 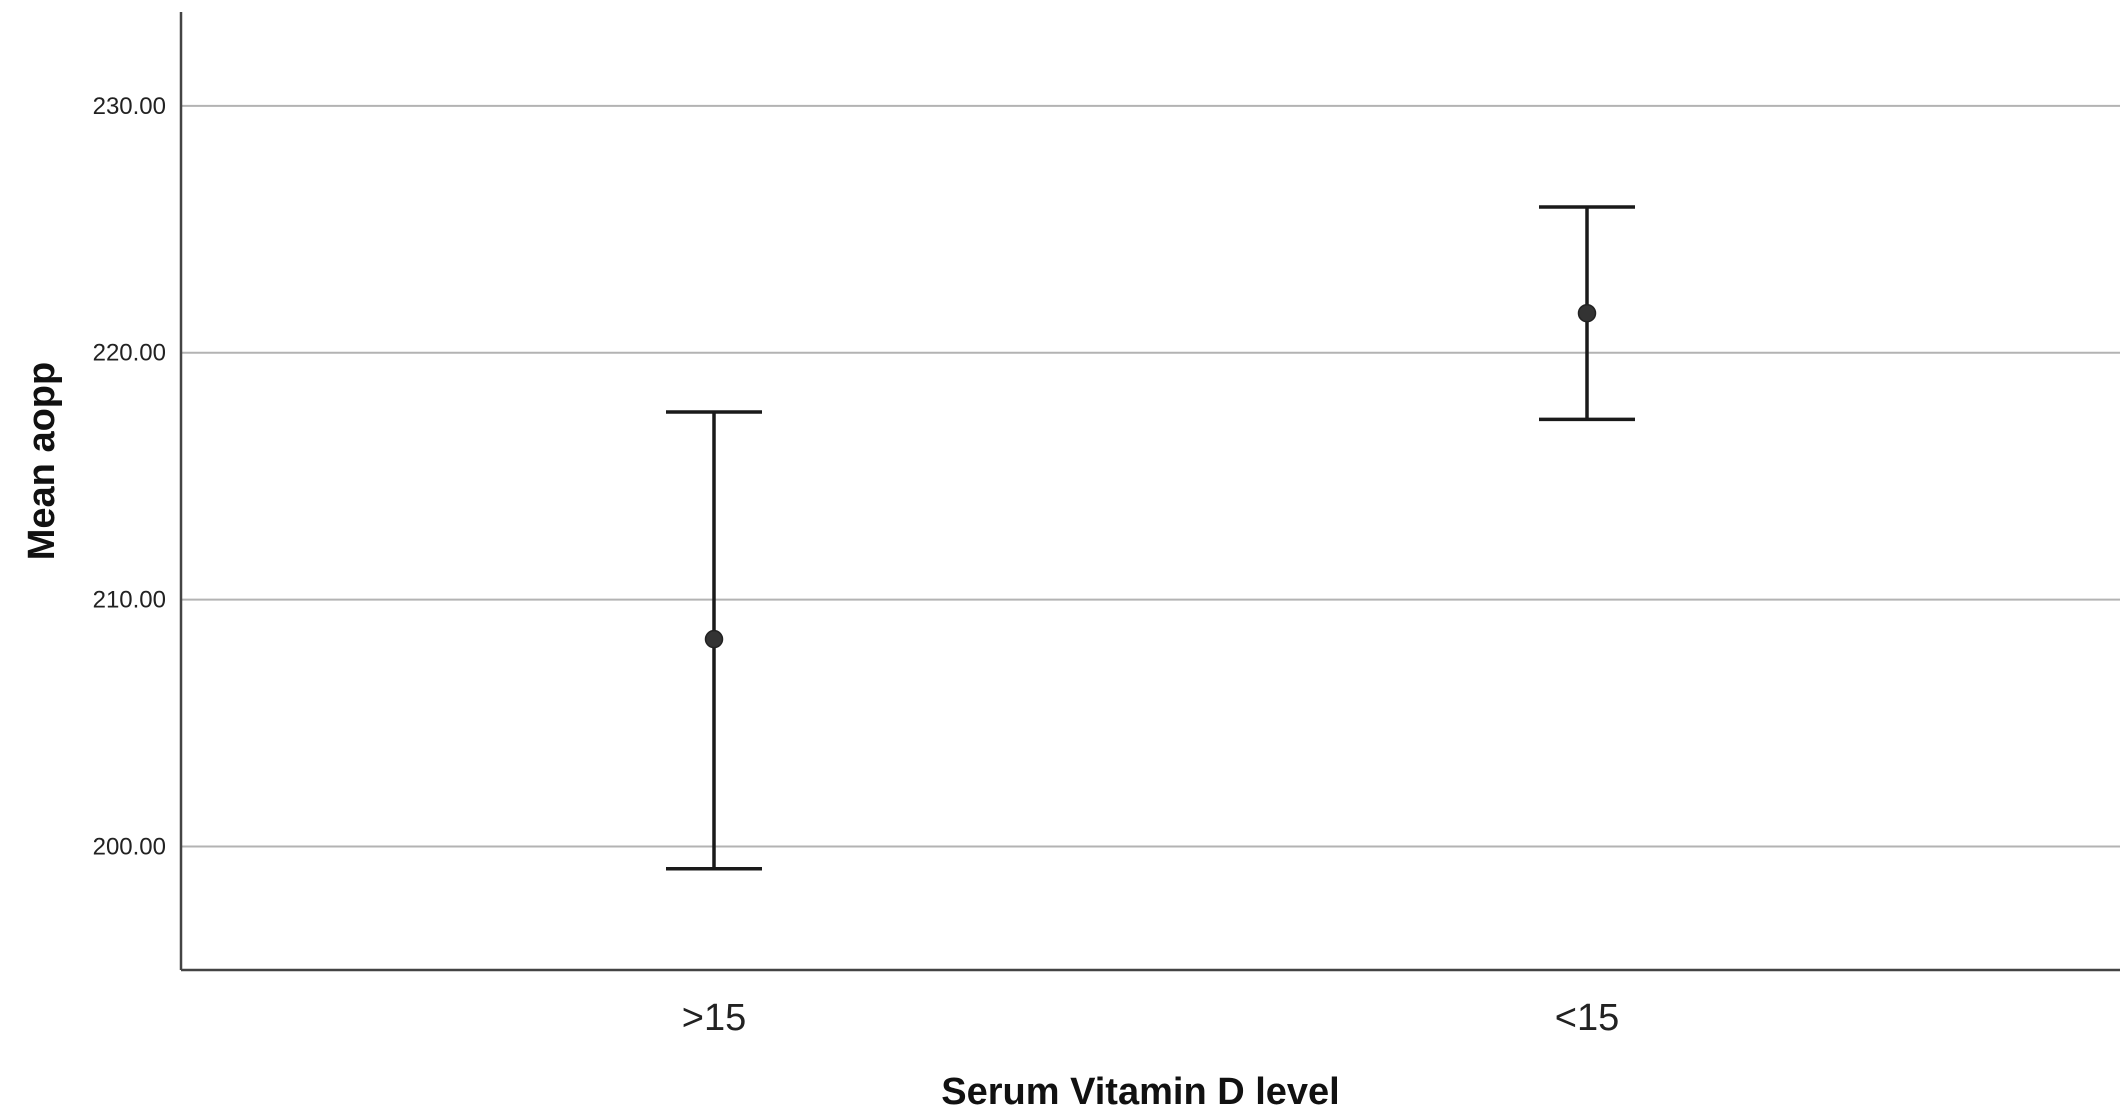 What do you see at coordinates (129, 600) in the screenshot?
I see `y-tick-label: 210.00` at bounding box center [129, 600].